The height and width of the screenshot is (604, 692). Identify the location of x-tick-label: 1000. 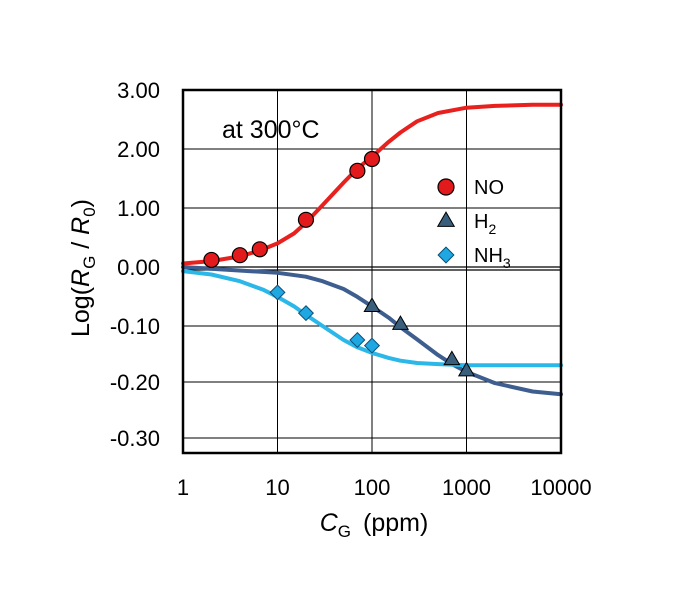
(466, 487).